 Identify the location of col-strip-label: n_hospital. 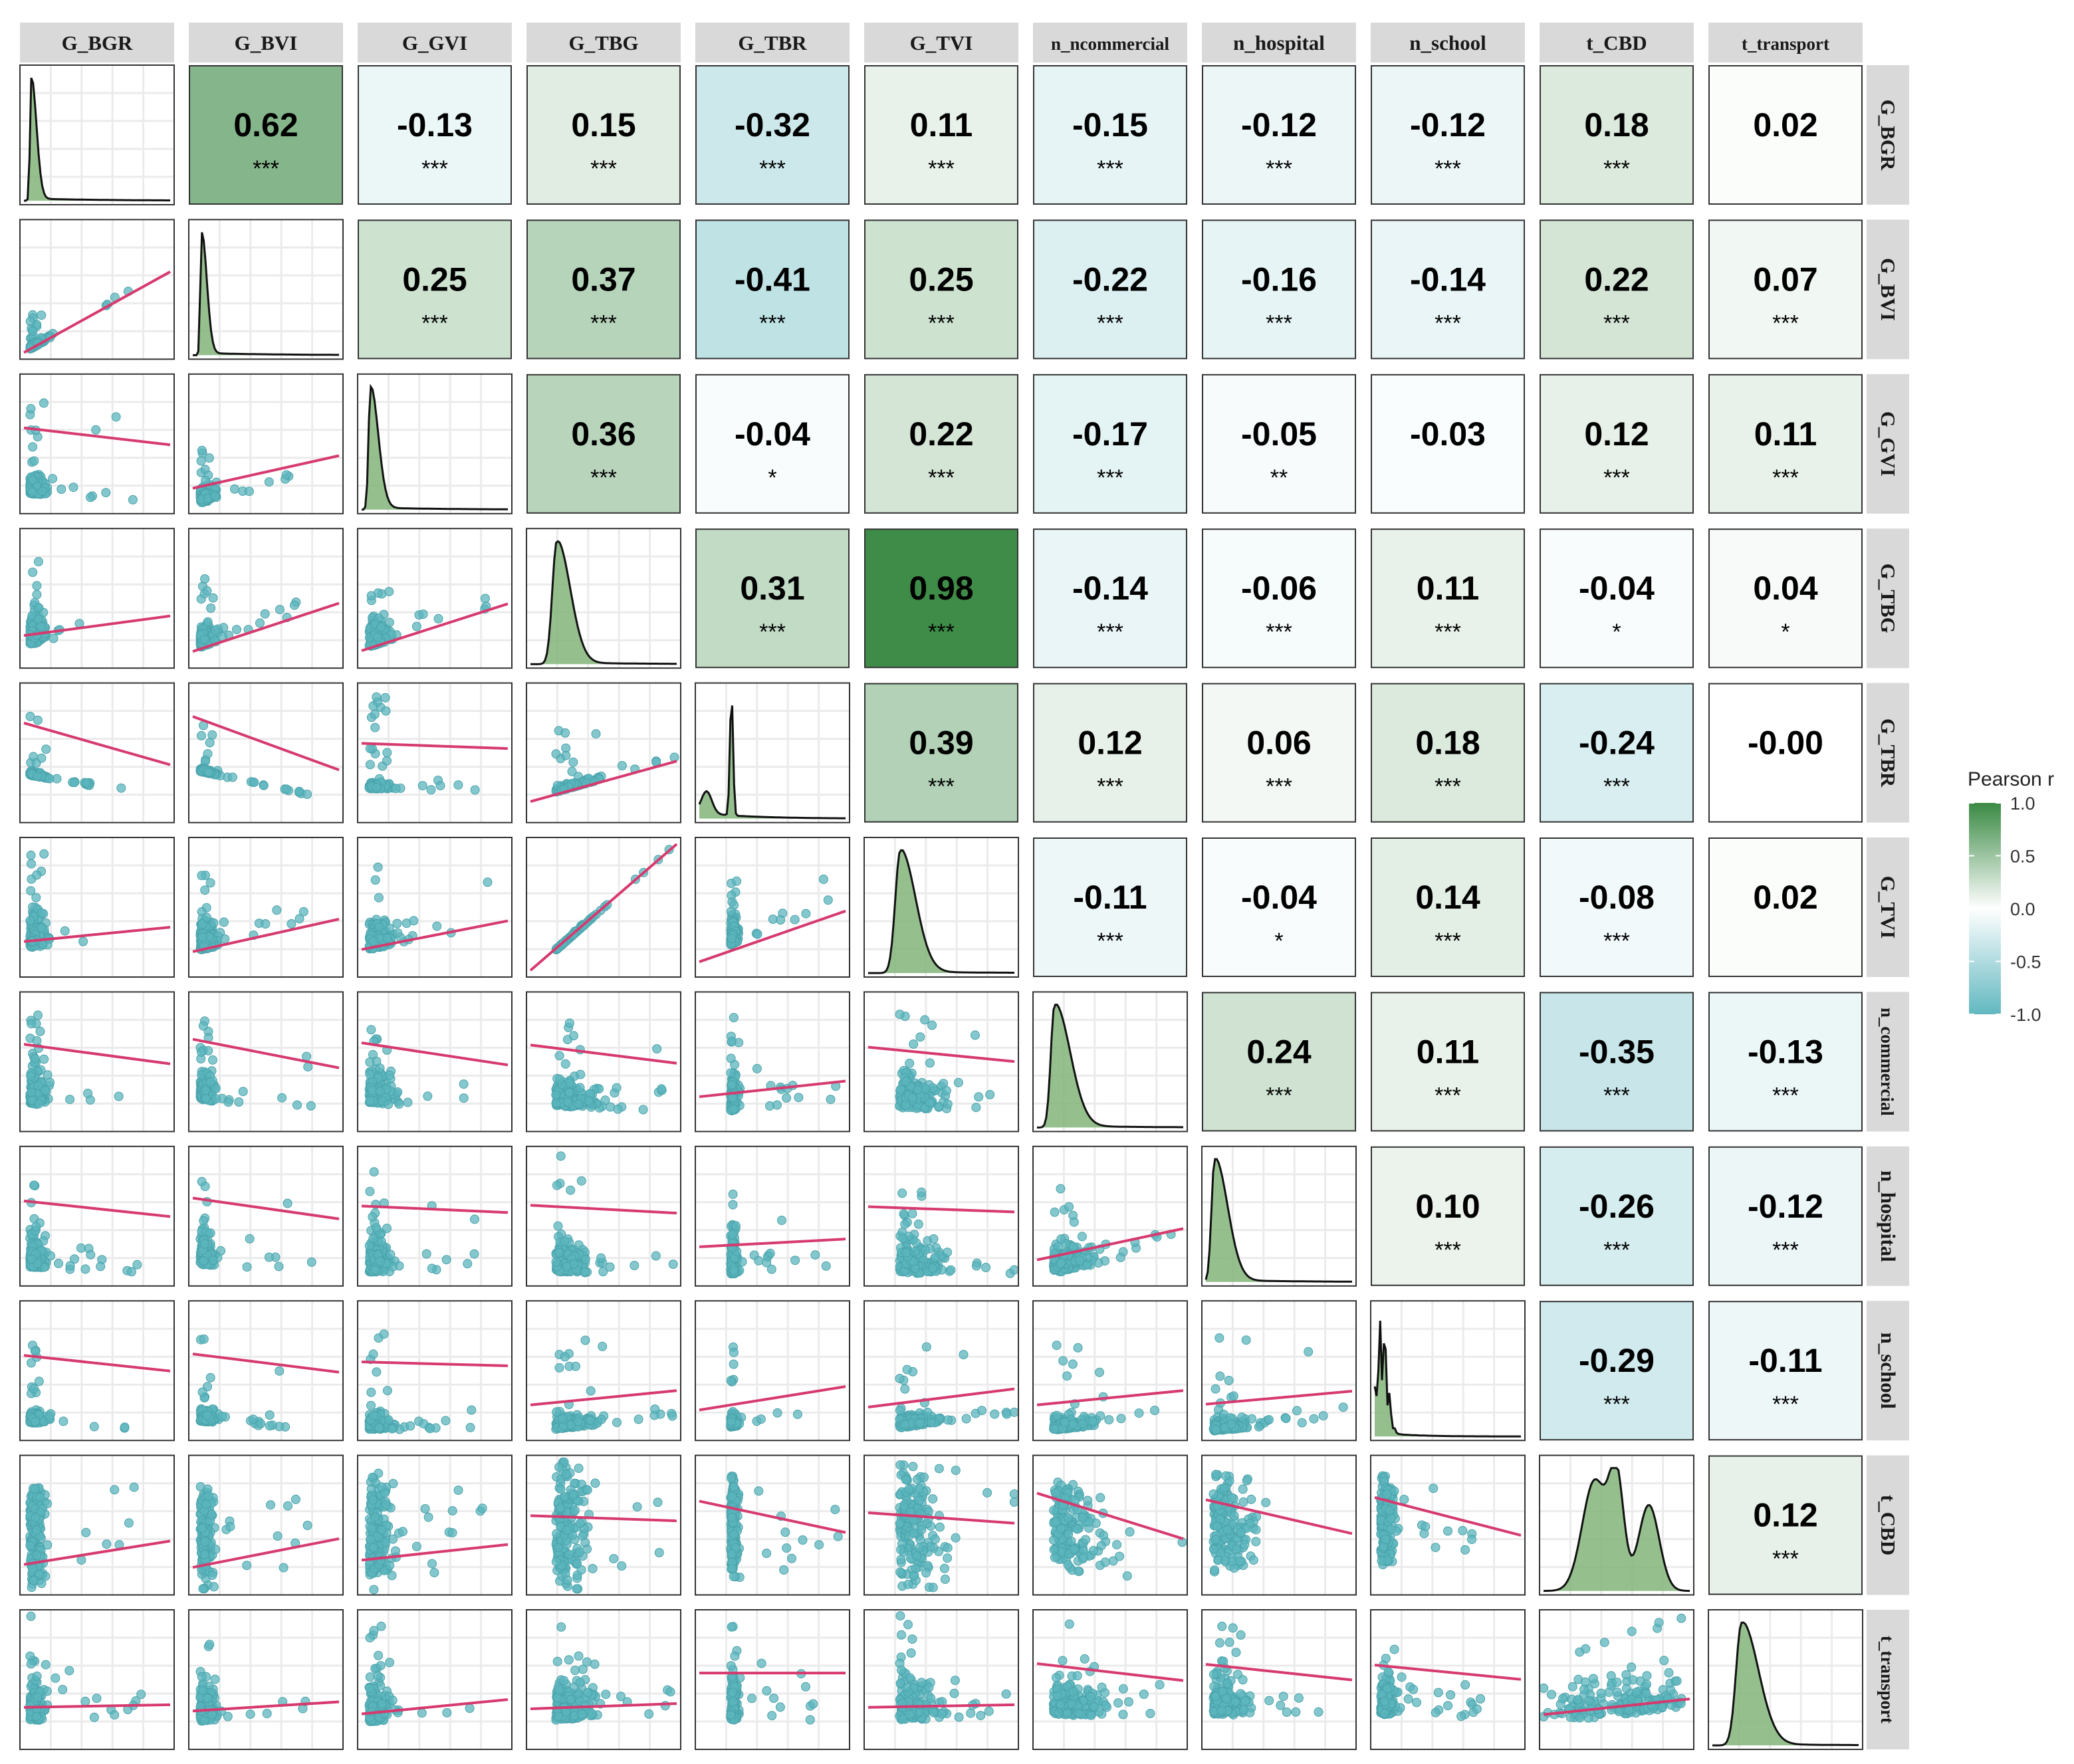
(1279, 43).